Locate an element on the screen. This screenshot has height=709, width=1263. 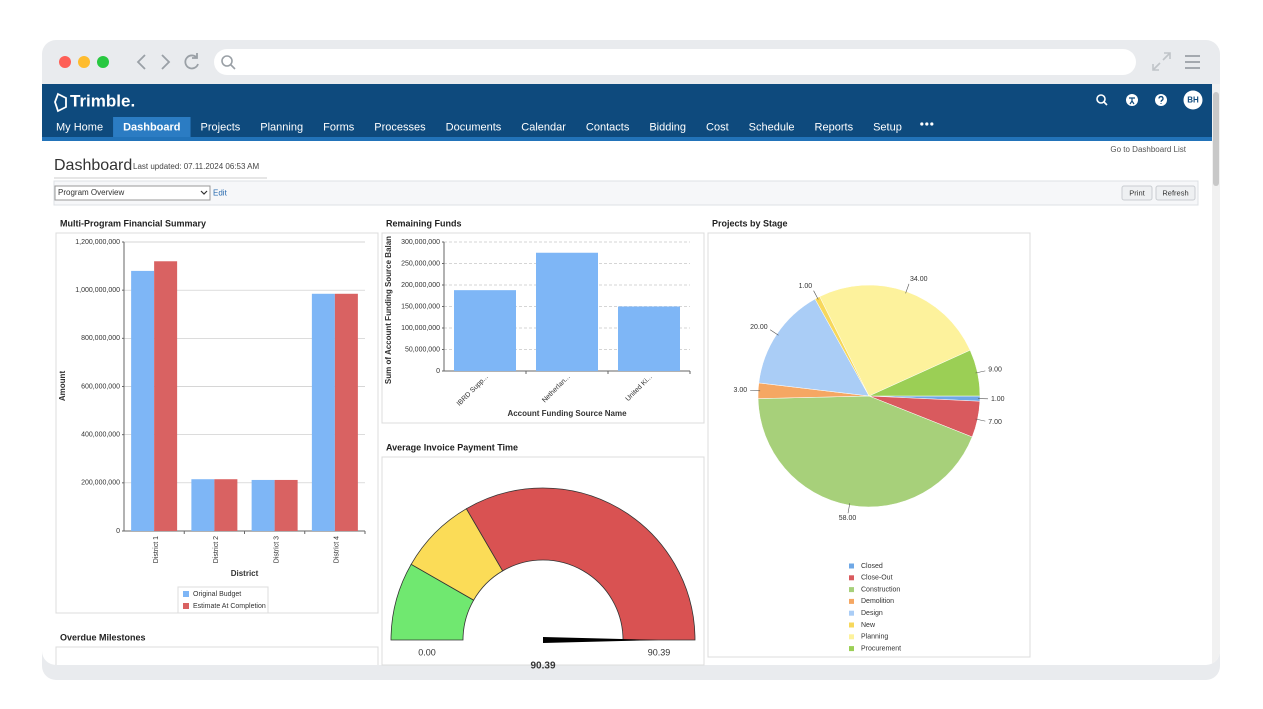
x-tick-label: District 1 is located at coordinates (156, 549).